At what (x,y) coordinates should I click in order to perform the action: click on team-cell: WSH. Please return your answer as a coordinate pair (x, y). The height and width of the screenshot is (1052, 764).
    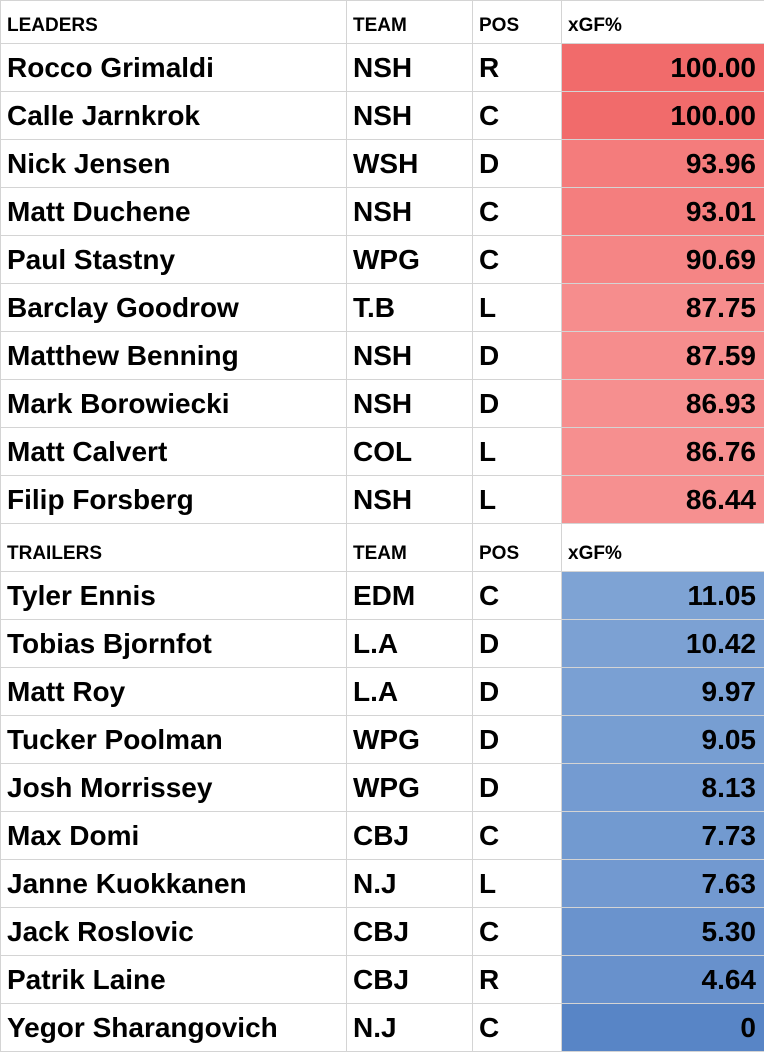
    Looking at the image, I should click on (410, 164).